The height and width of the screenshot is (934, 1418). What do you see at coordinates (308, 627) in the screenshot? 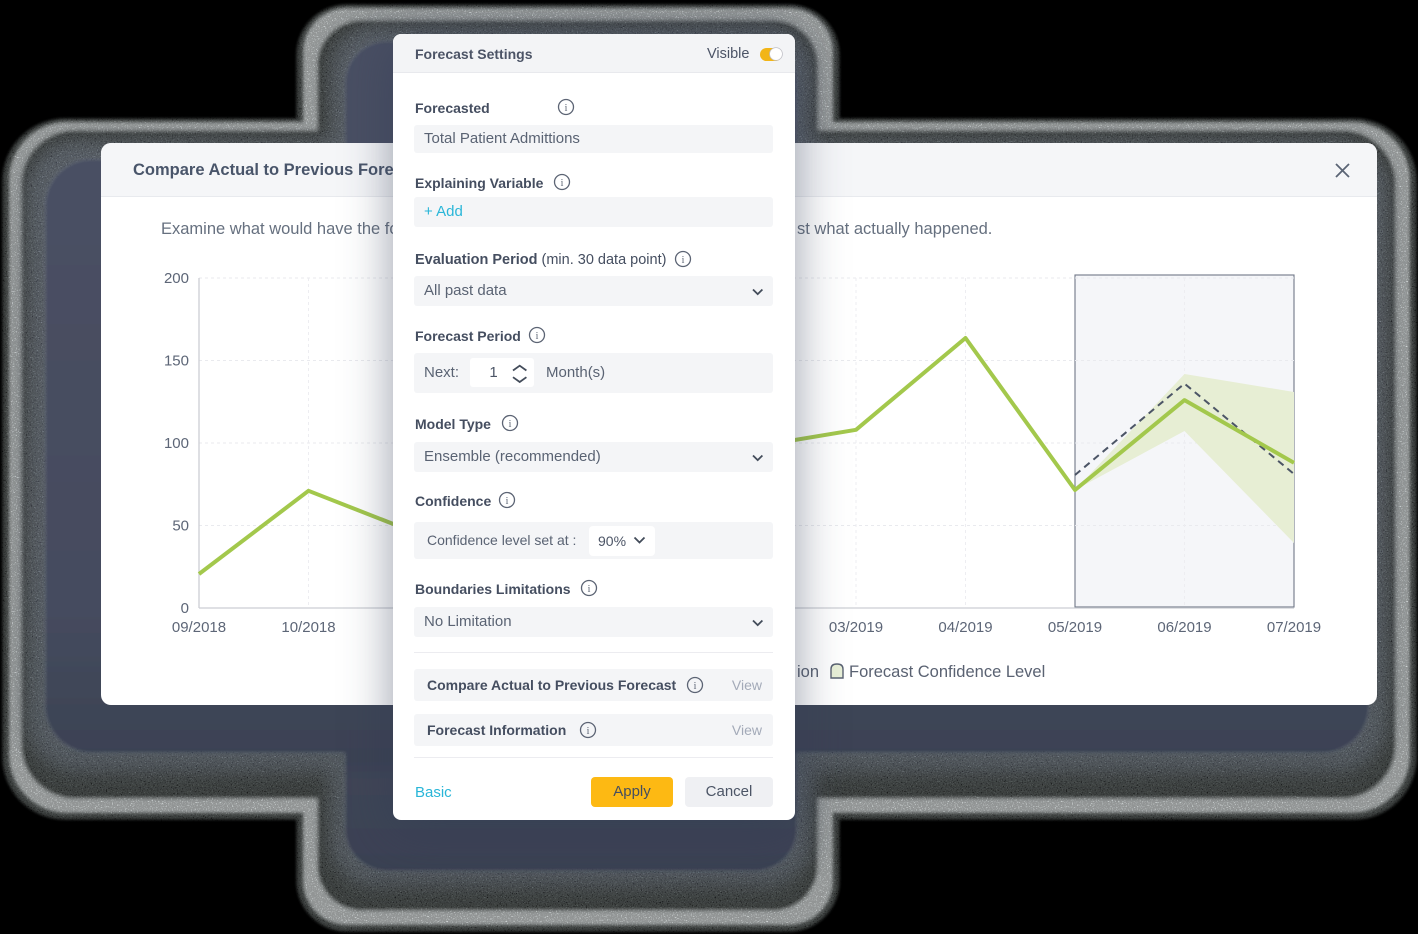
I see `svg-text: 10/2018` at bounding box center [308, 627].